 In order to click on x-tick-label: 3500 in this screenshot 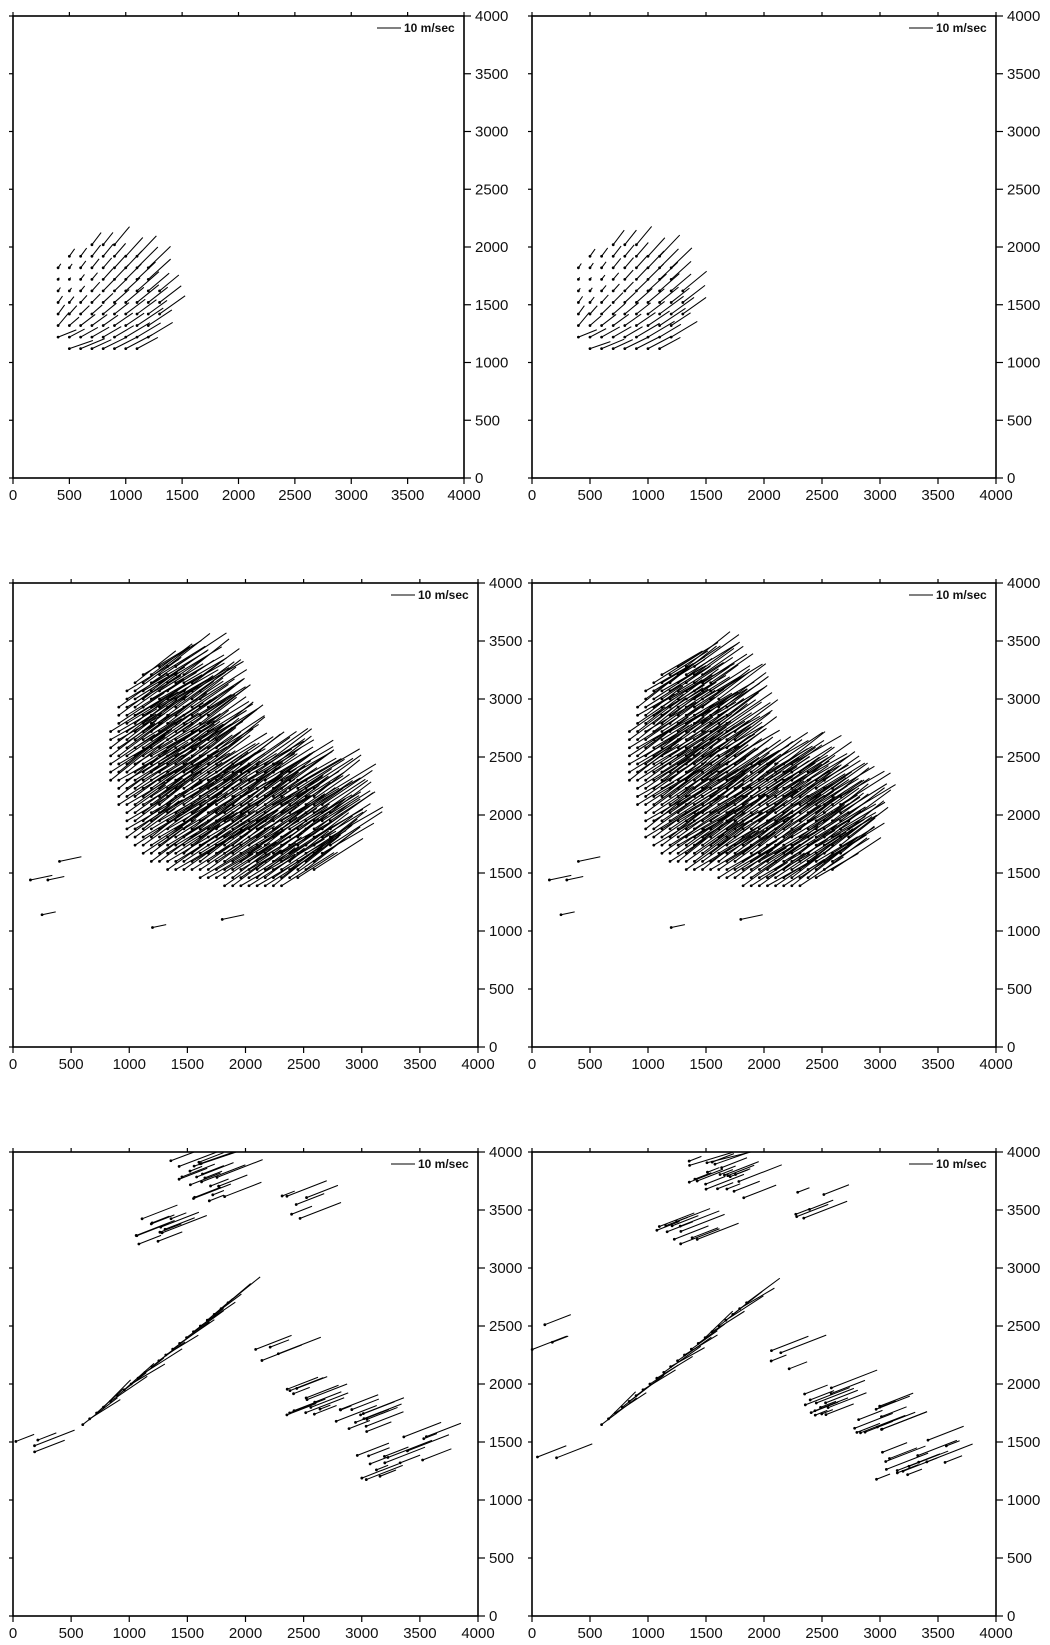, I will do `click(407, 495)`.